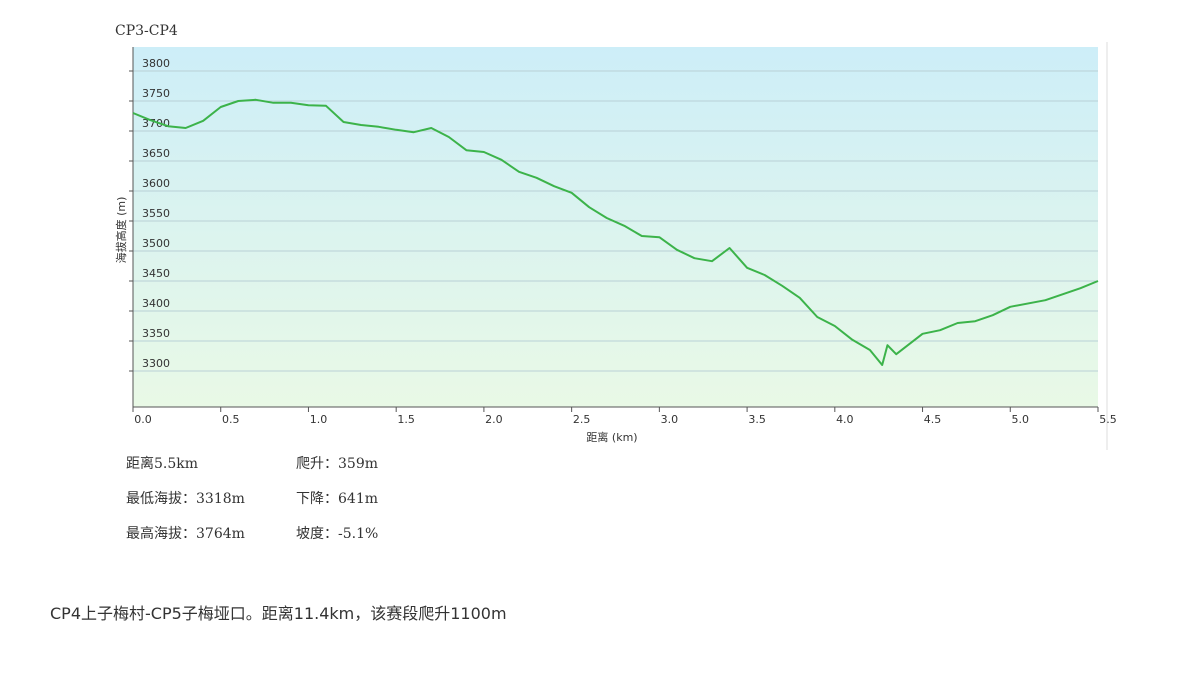 The width and height of the screenshot is (1197, 679). What do you see at coordinates (278, 613) in the screenshot?
I see `paragraph: CP4上子梅村-CP5子梅垭口。距离11.4km，该赛段爬升1100m` at bounding box center [278, 613].